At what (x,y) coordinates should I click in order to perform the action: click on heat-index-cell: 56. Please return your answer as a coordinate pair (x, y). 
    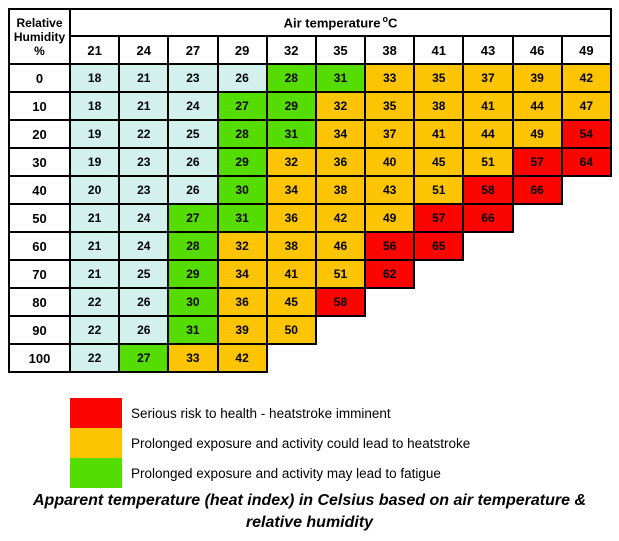
    Looking at the image, I should click on (390, 246).